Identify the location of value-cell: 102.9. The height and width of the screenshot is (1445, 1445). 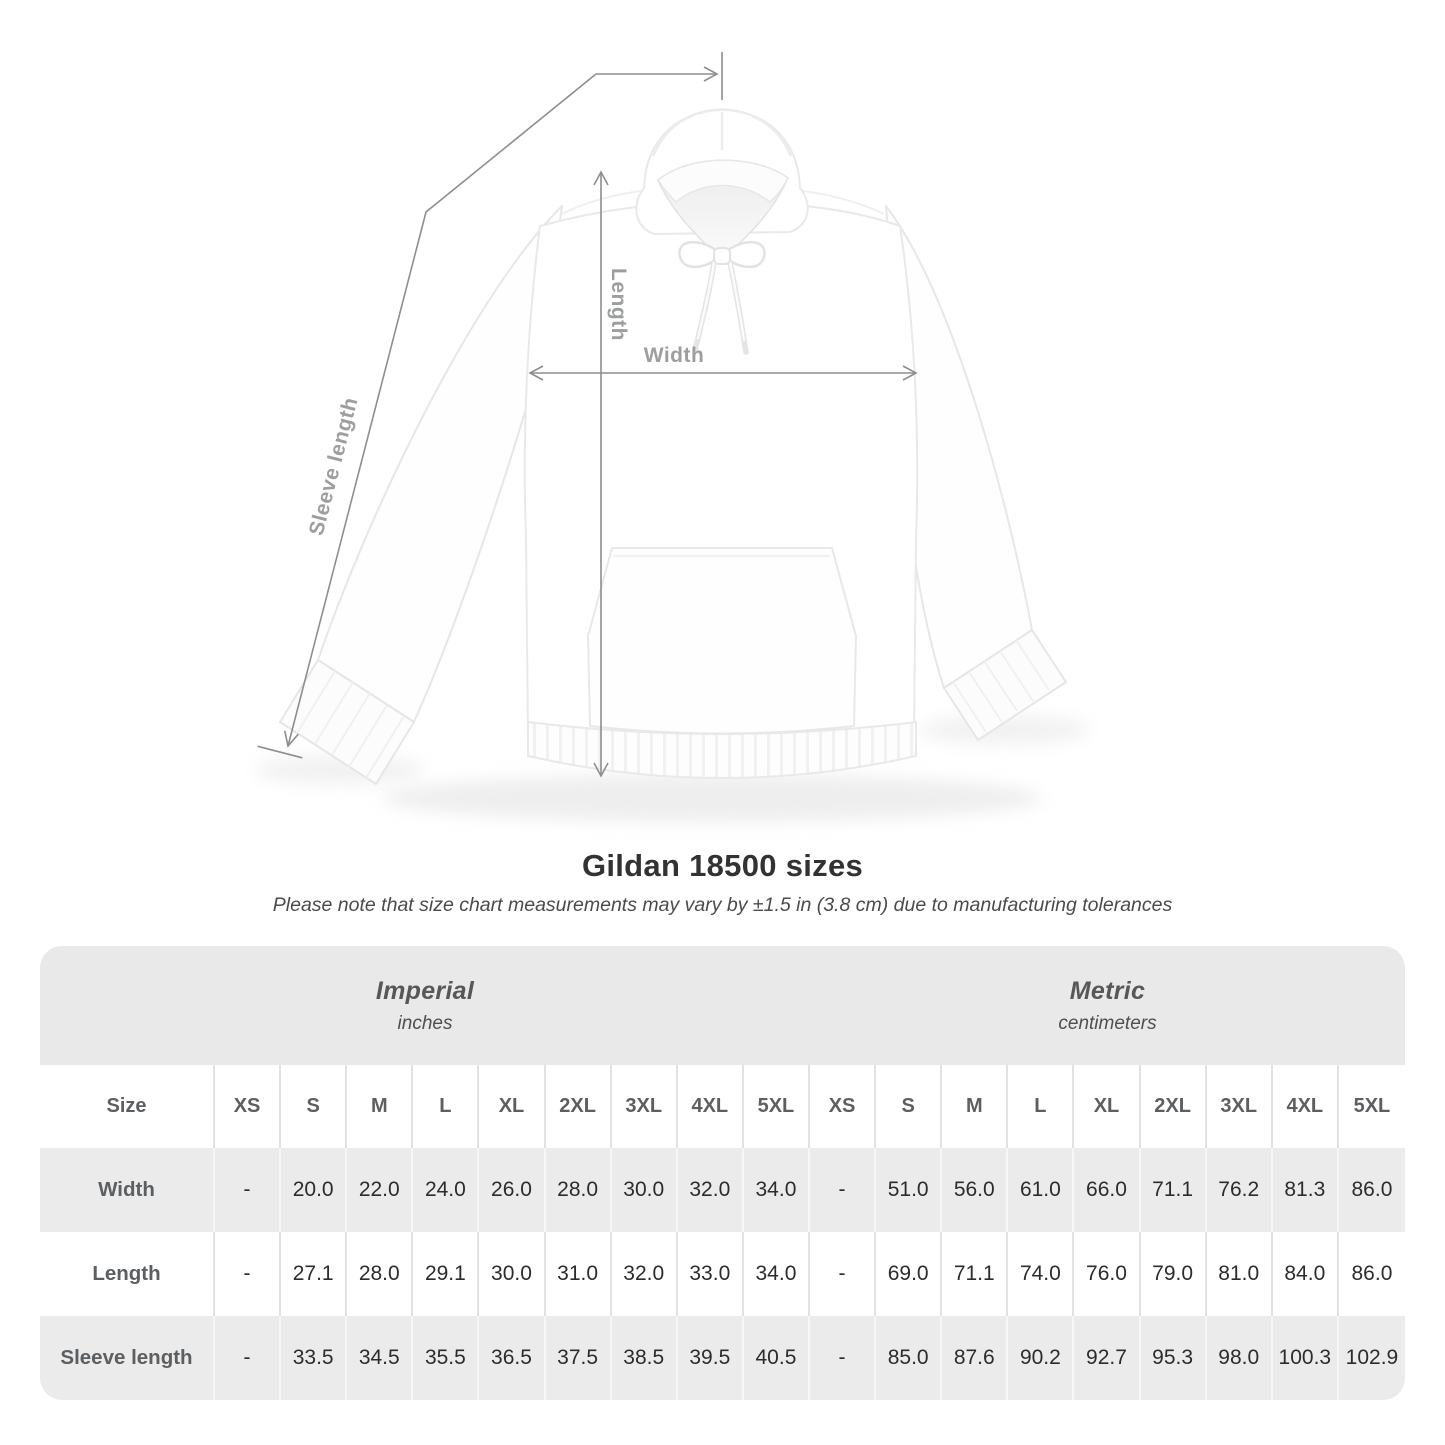
(1372, 1357).